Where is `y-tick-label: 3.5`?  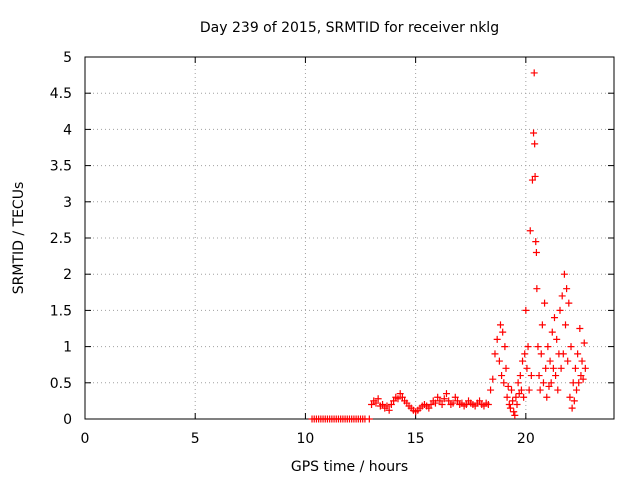 y-tick-label: 3.5 is located at coordinates (61, 167).